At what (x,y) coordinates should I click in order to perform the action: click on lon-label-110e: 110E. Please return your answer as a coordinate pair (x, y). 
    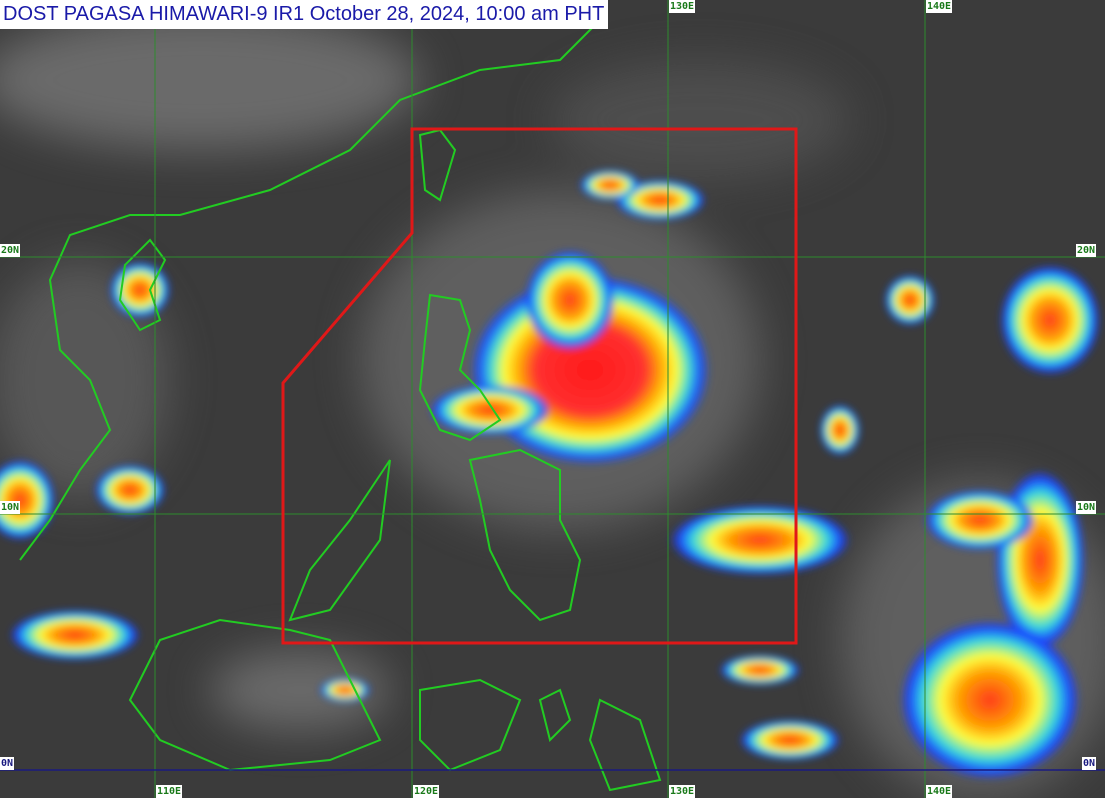
    Looking at the image, I should click on (169, 791).